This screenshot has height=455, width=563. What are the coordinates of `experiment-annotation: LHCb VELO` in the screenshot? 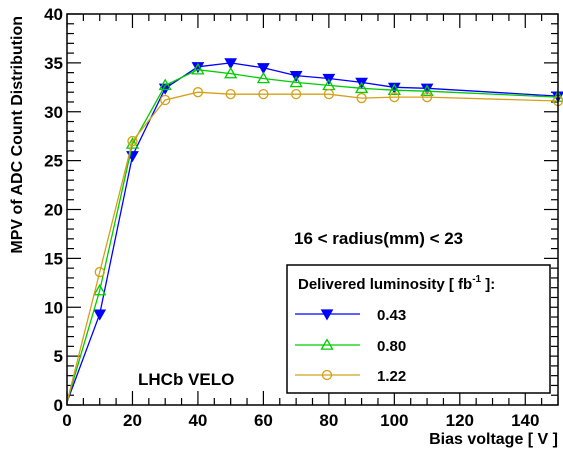 It's located at (186, 379).